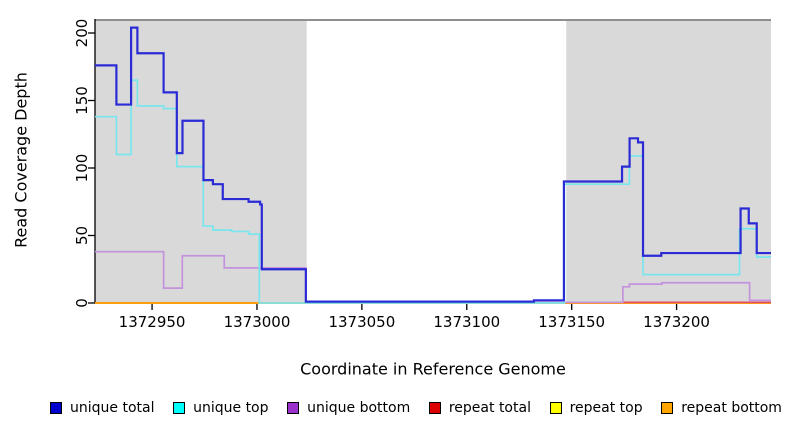 The height and width of the screenshot is (432, 792). What do you see at coordinates (82, 235) in the screenshot?
I see `y-tick-label: 50` at bounding box center [82, 235].